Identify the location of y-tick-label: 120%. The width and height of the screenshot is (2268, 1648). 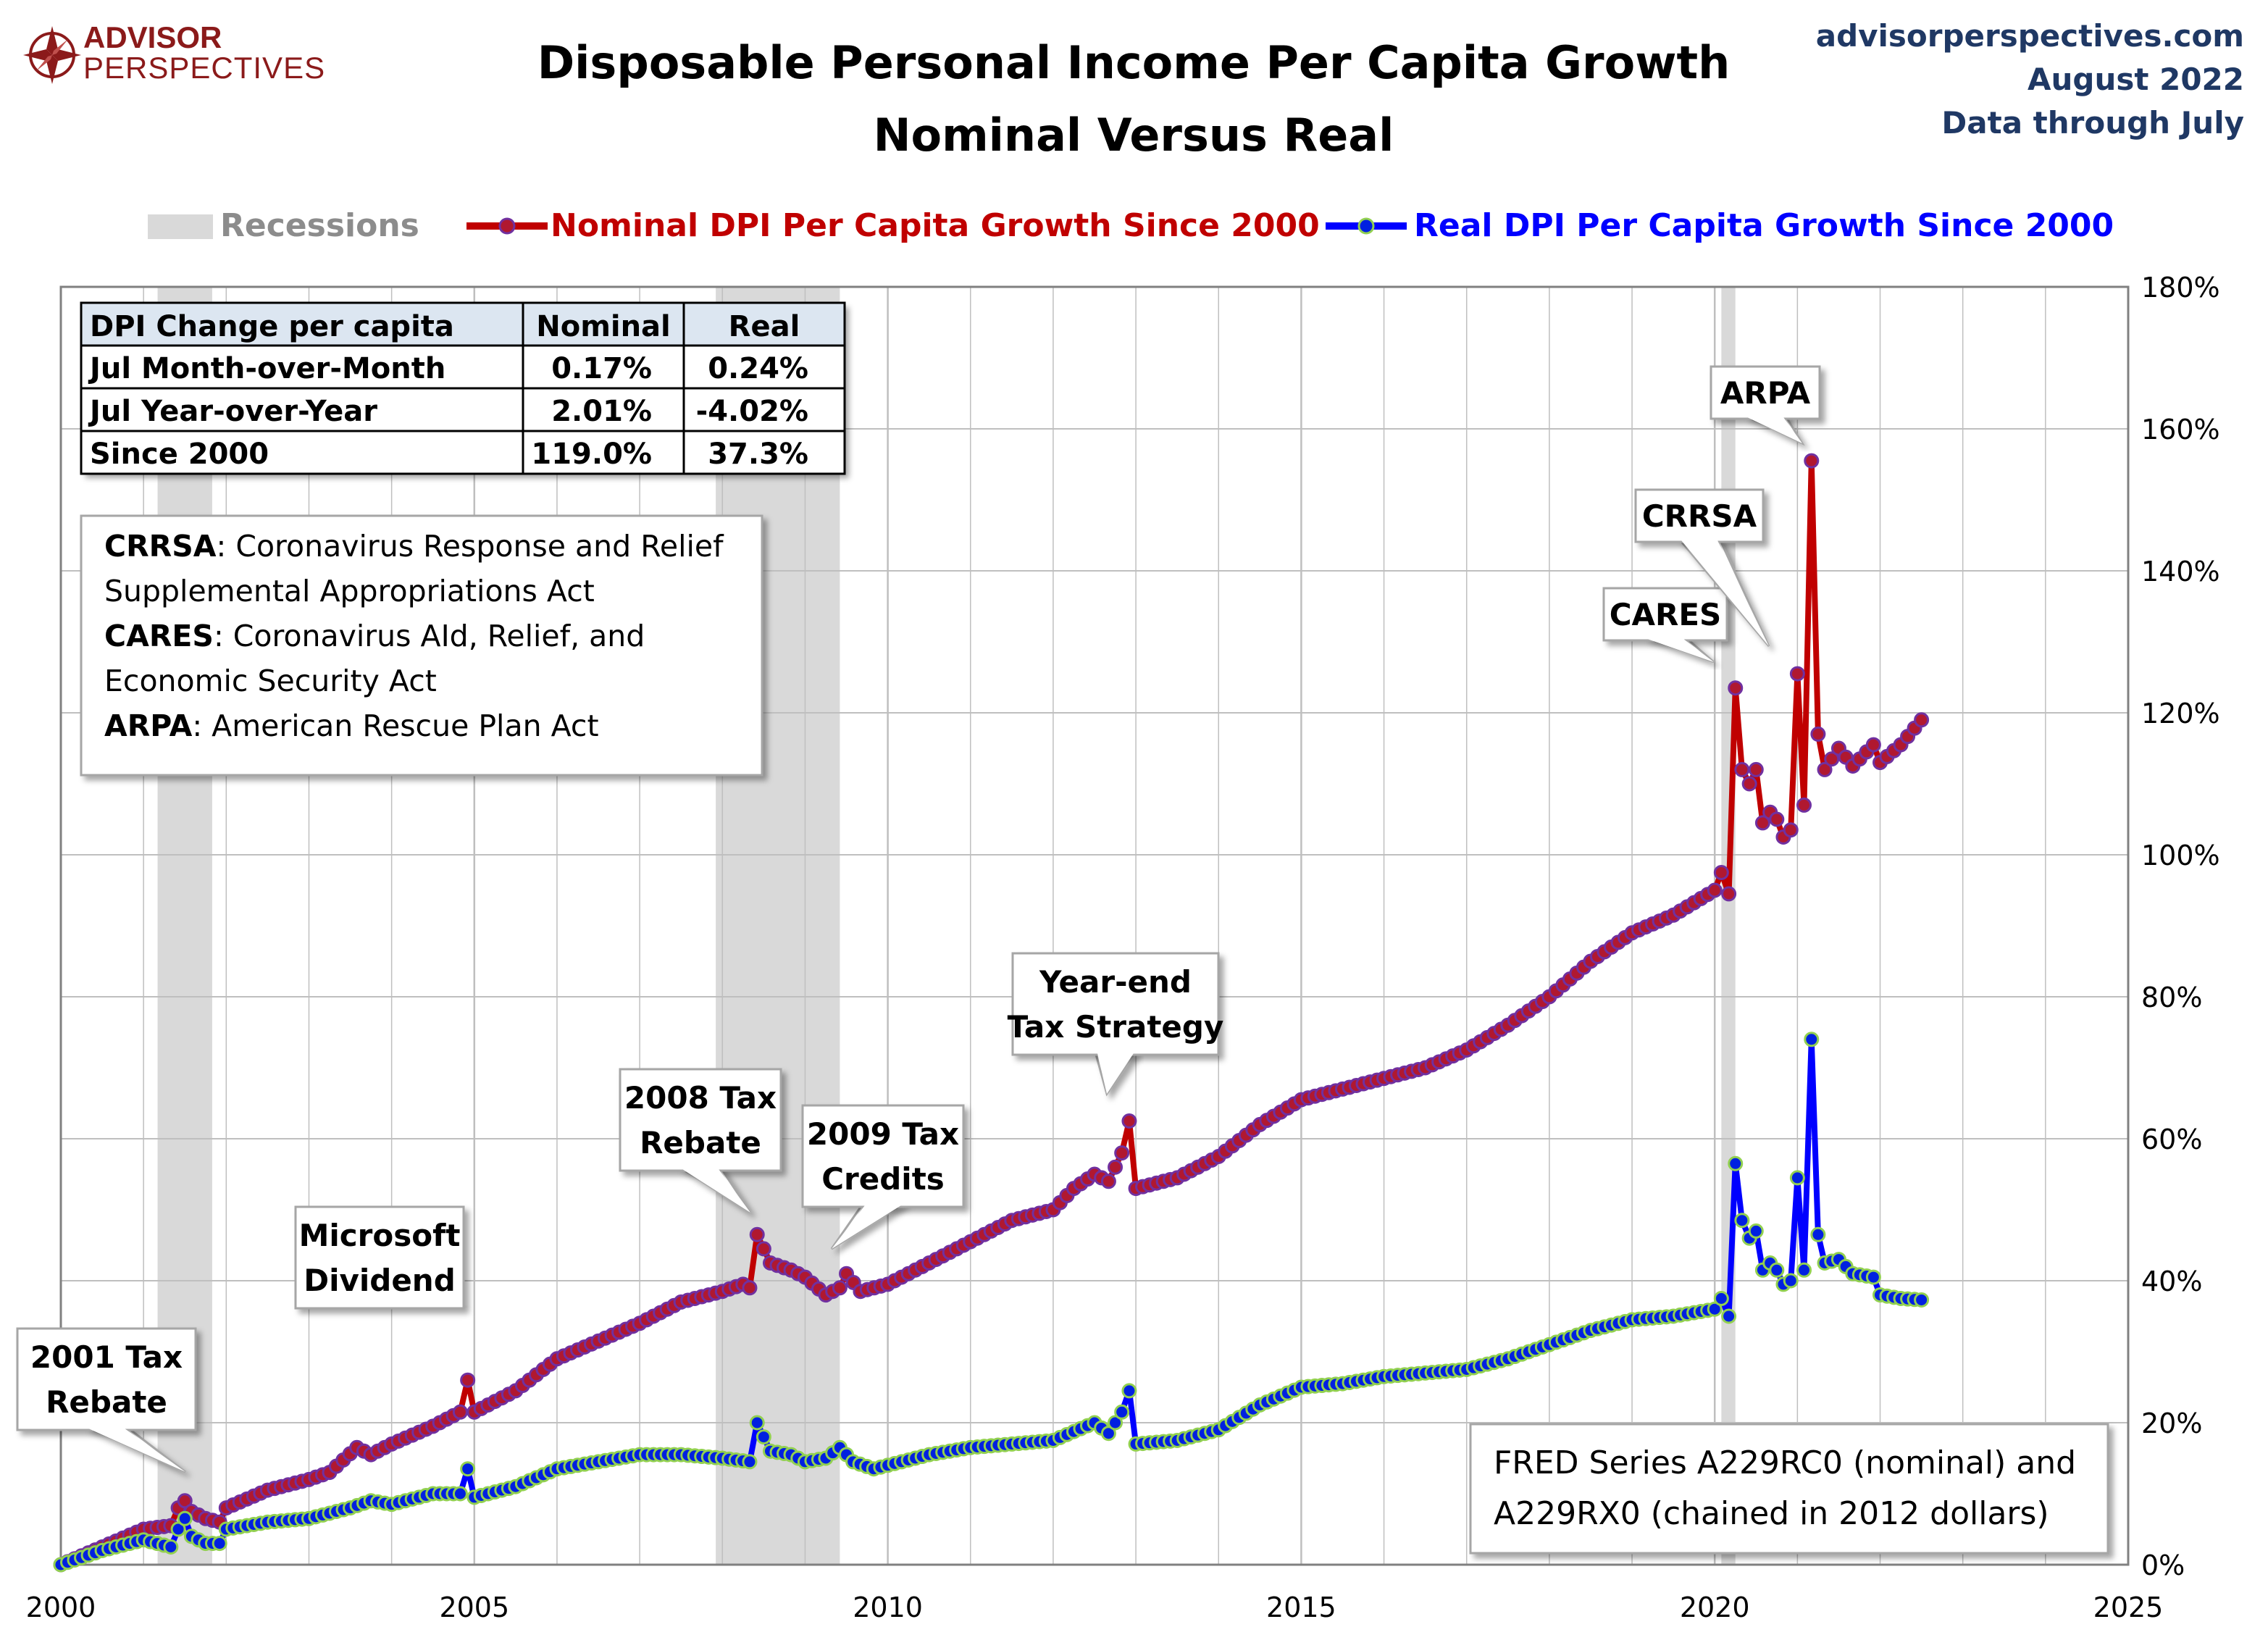
(2181, 713).